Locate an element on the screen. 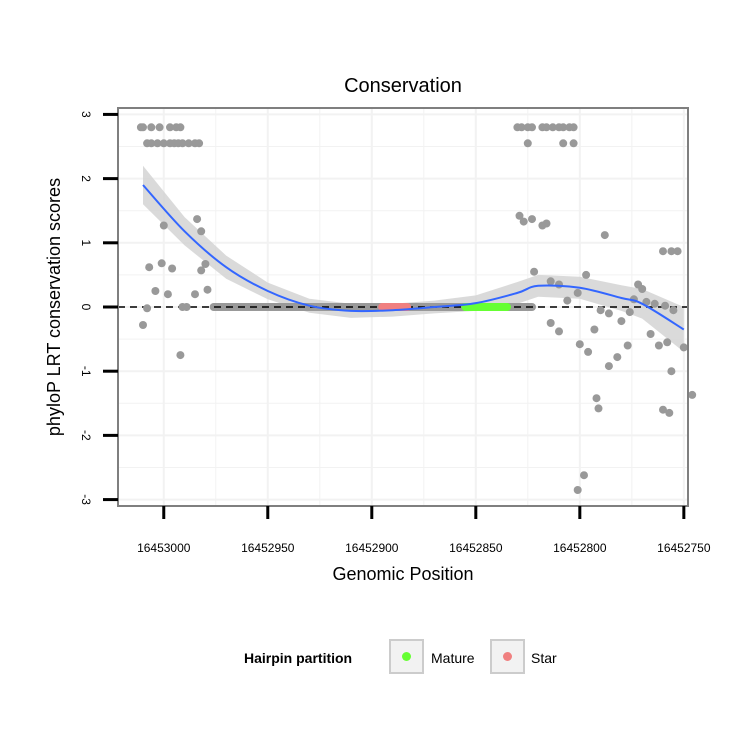 This screenshot has width=750, height=755. smooth-line-layer is located at coordinates (413, 257).